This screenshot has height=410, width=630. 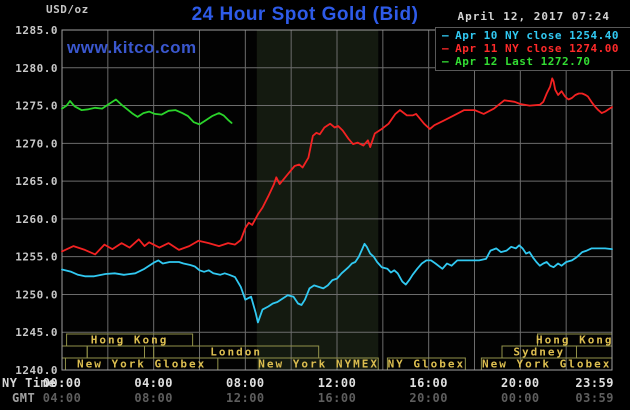 I want to click on legend-label: Apr 10 NY close 1254.40, so click(x=537, y=35).